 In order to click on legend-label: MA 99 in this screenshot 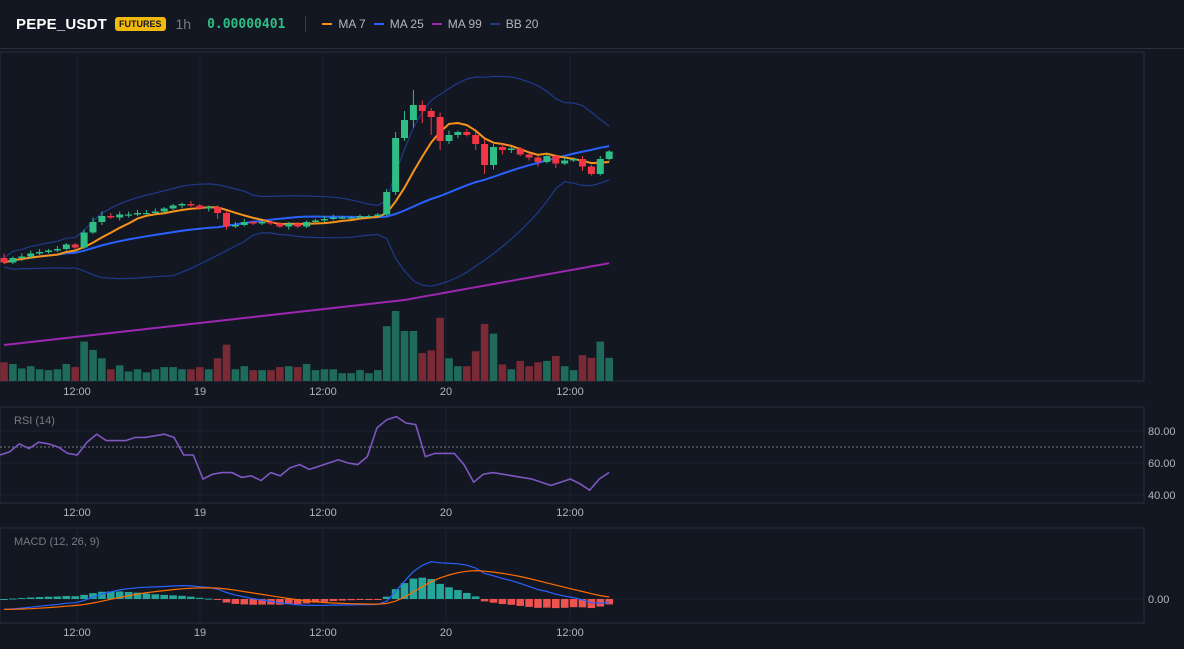, I will do `click(464, 24)`.